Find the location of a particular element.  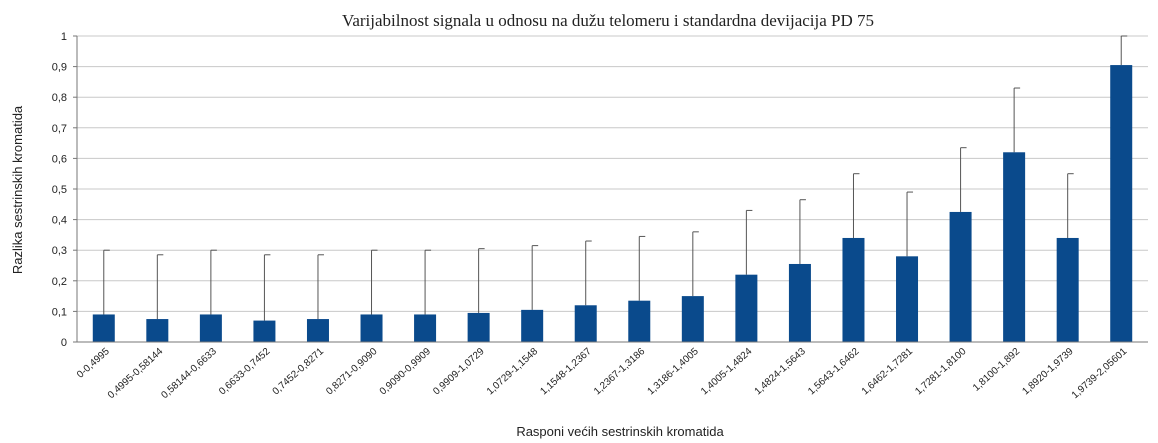

y-tick-label: 0,5 is located at coordinates (59, 190).